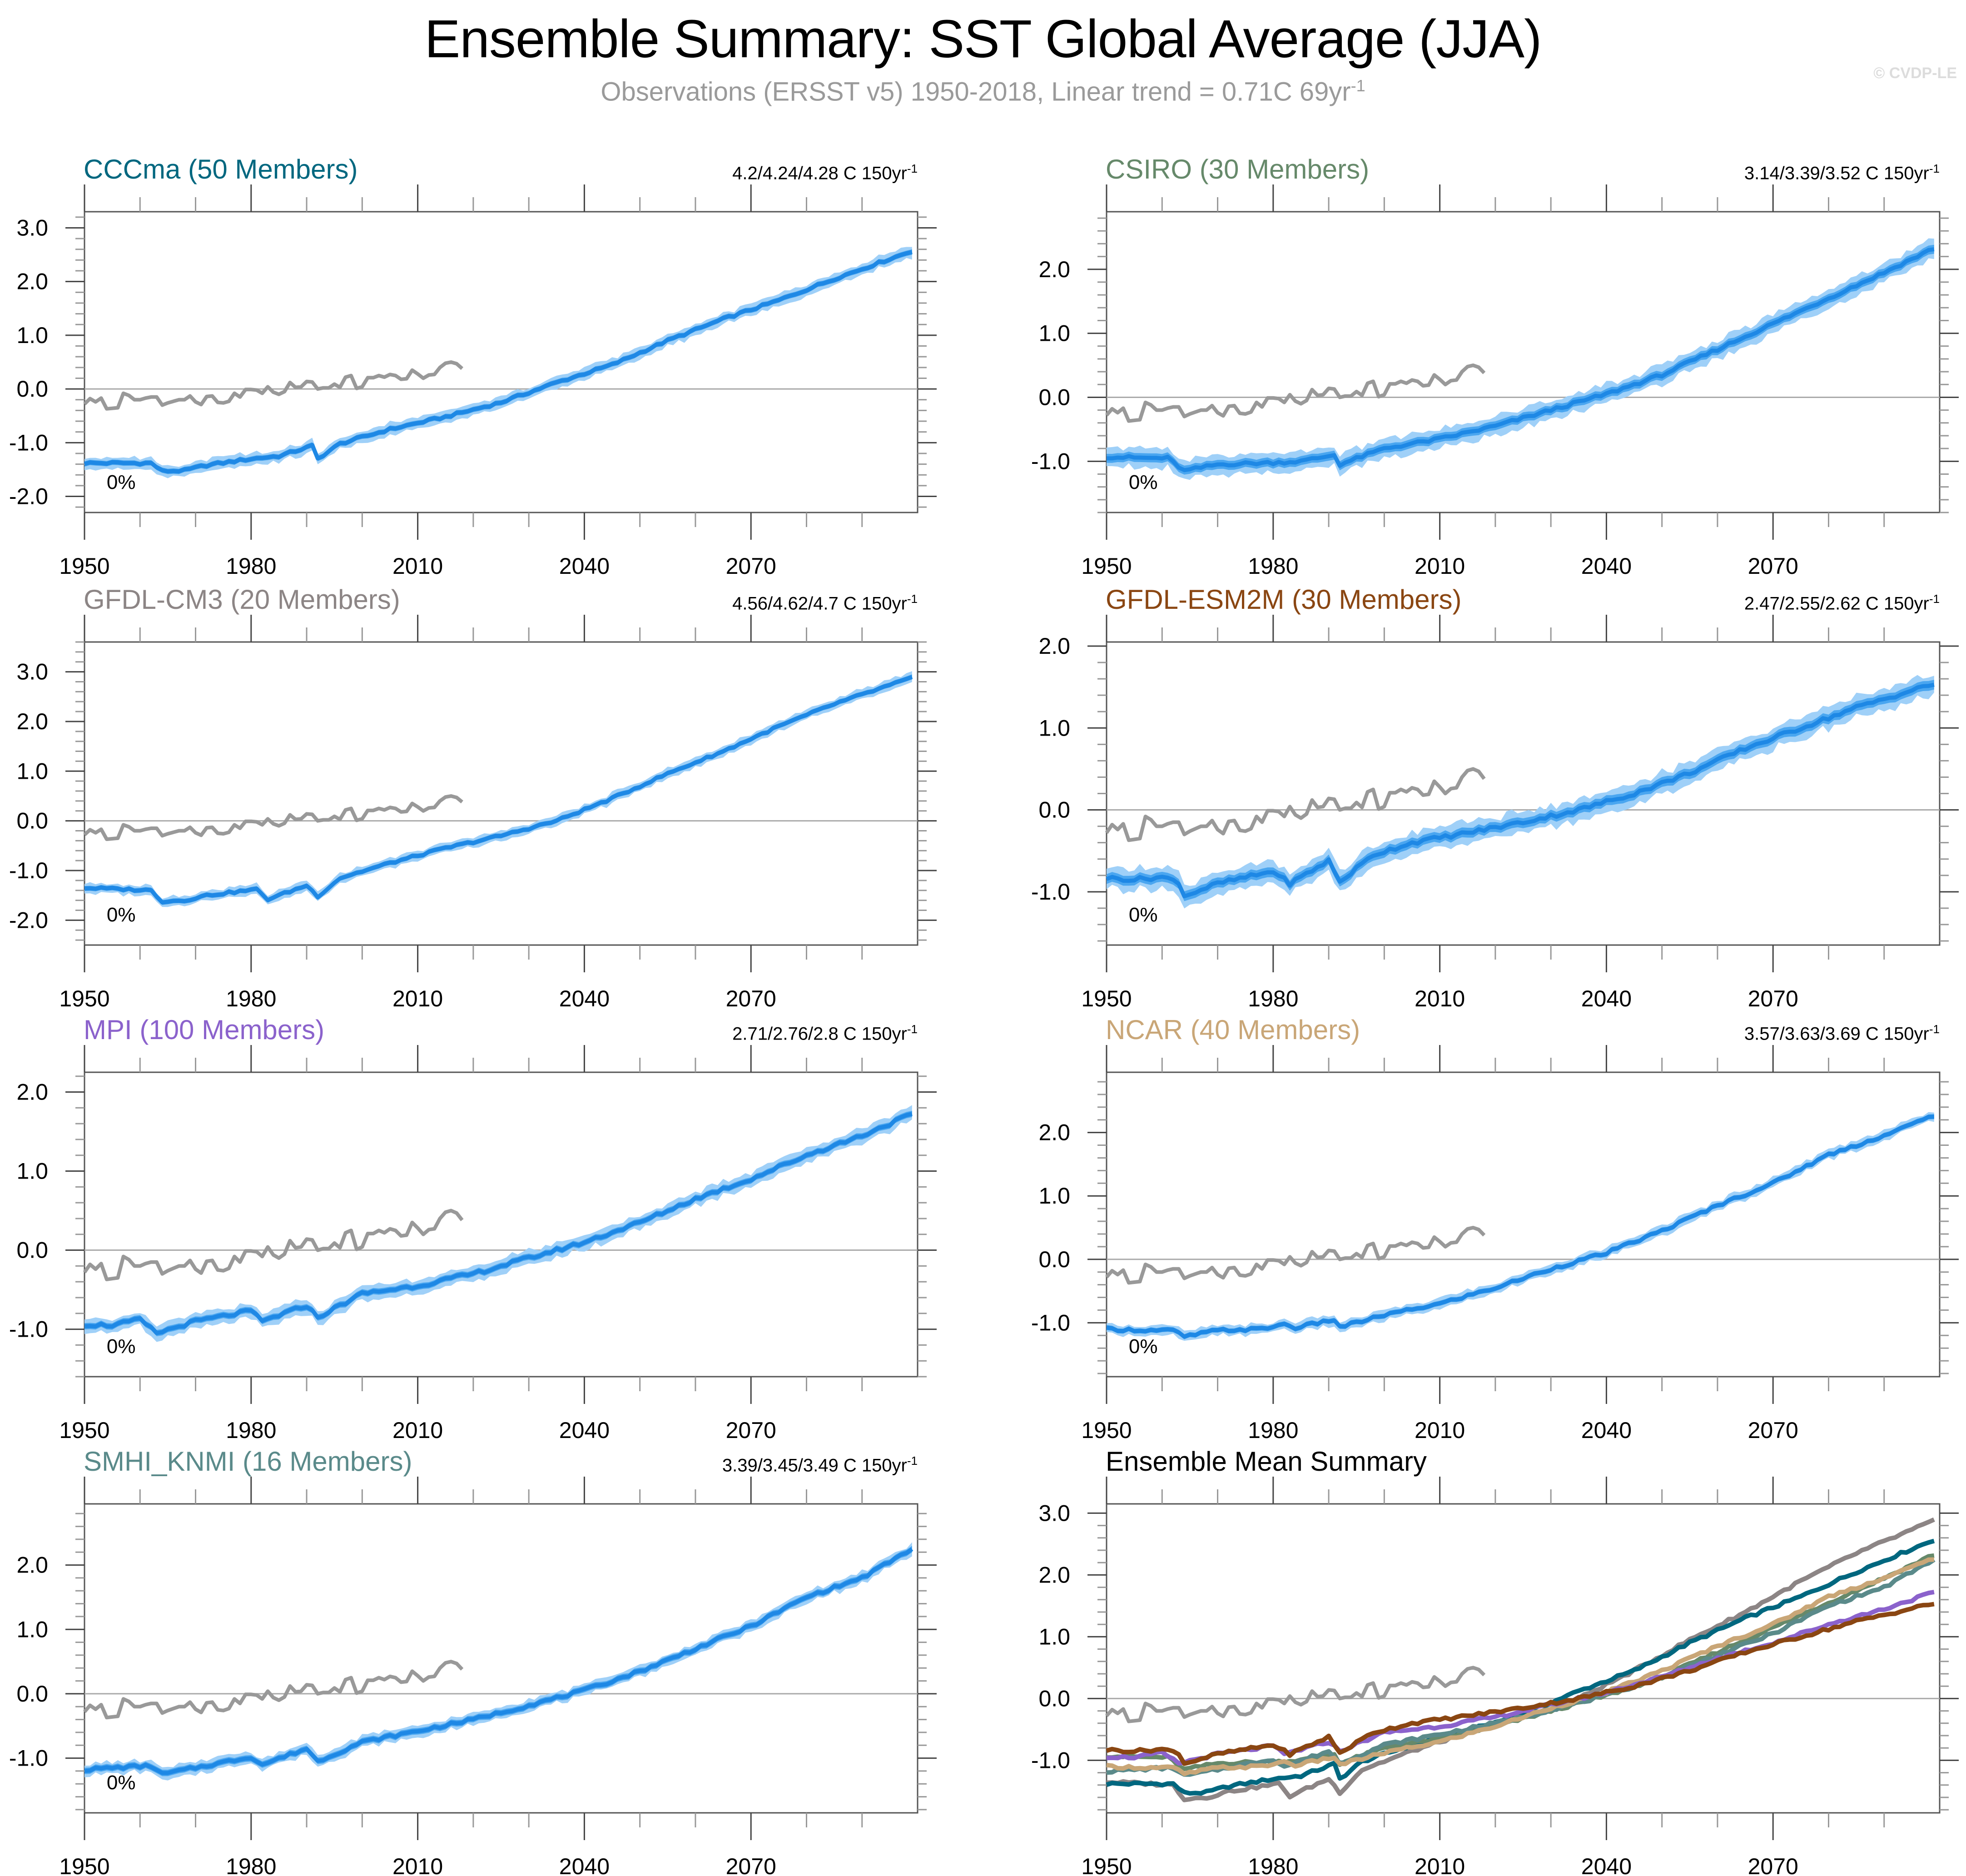  I want to click on panel-trend-label: 3.57/3.63/3.69 C 150yr-1, so click(1842, 1033).